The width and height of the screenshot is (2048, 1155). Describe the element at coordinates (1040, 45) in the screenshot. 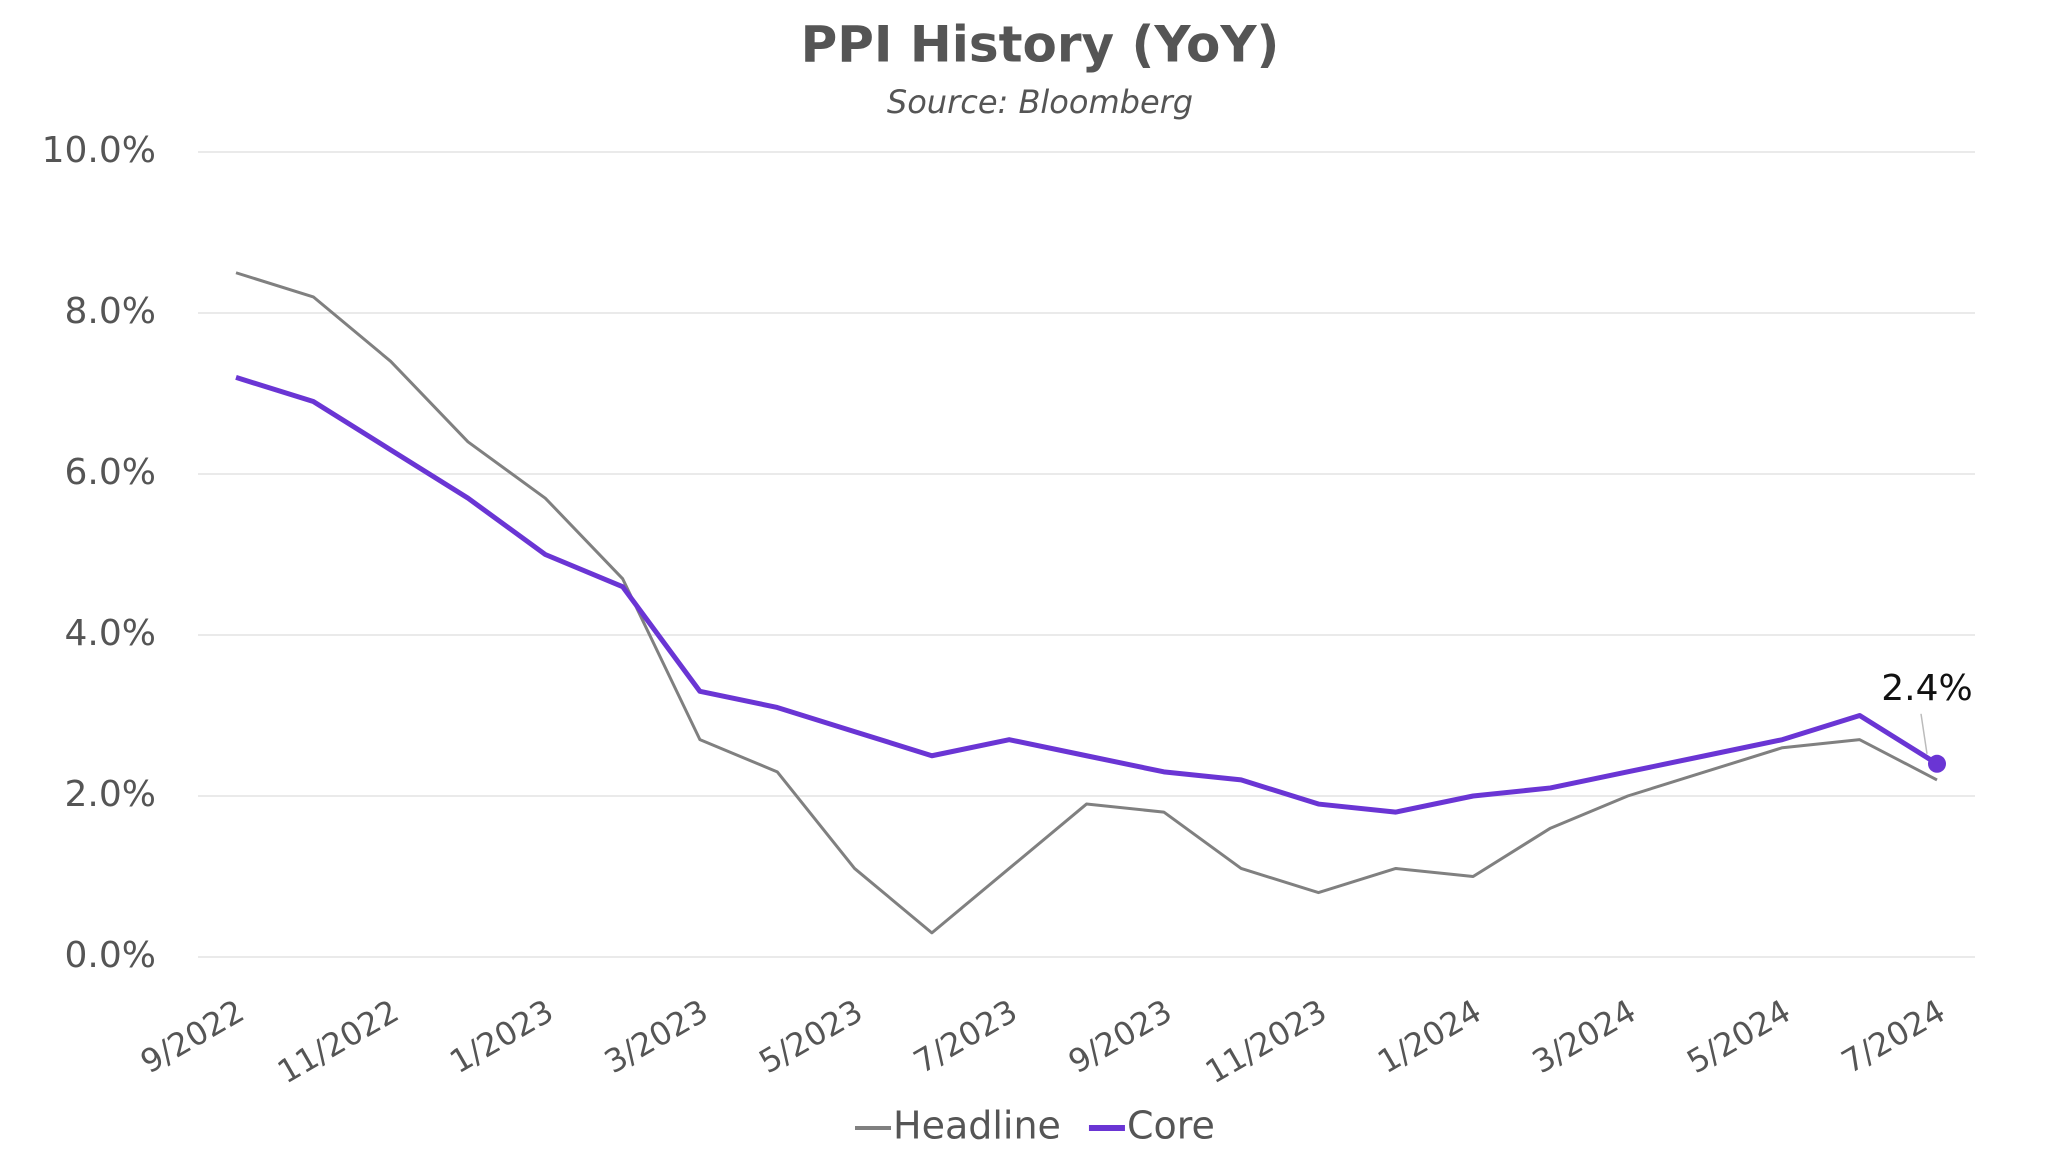

I see `chart-title: PPI History (YoY)` at that location.